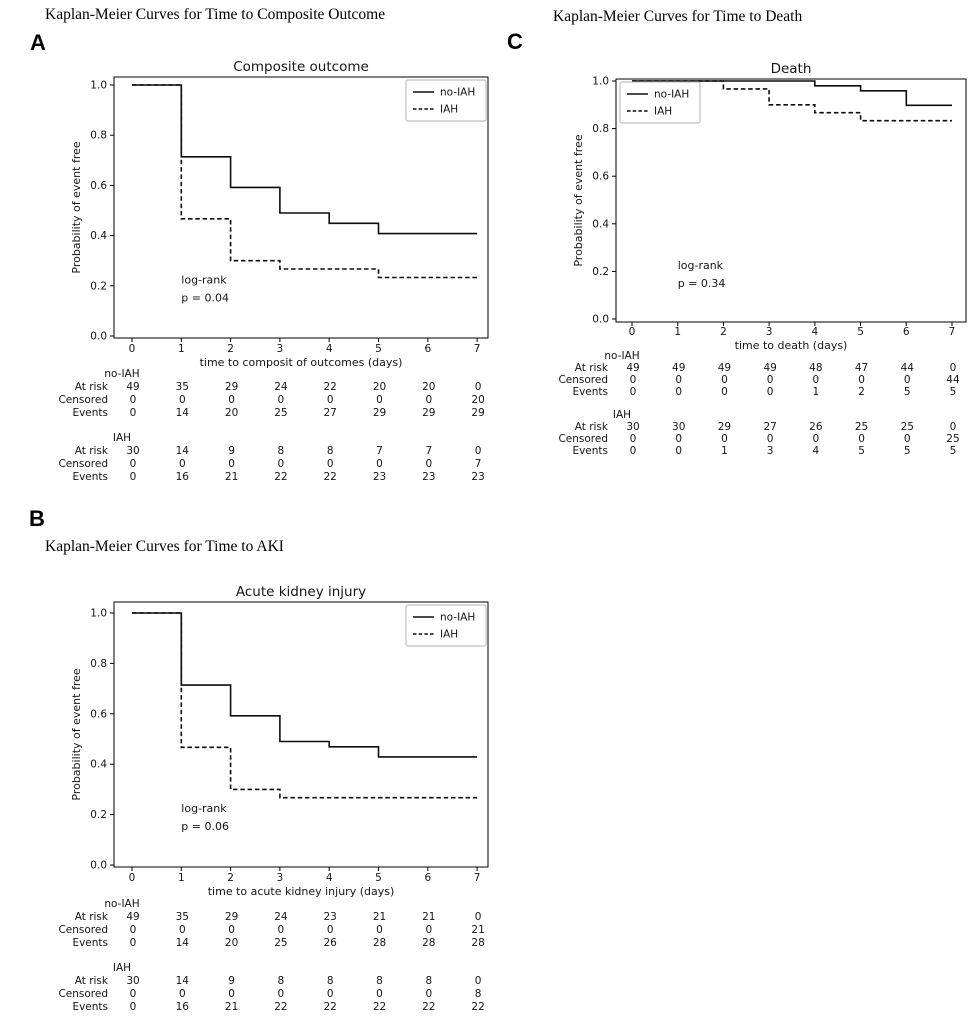 This screenshot has width=977, height=1024. What do you see at coordinates (305, 685) in the screenshot?
I see `km-curve-no-IAH` at bounding box center [305, 685].